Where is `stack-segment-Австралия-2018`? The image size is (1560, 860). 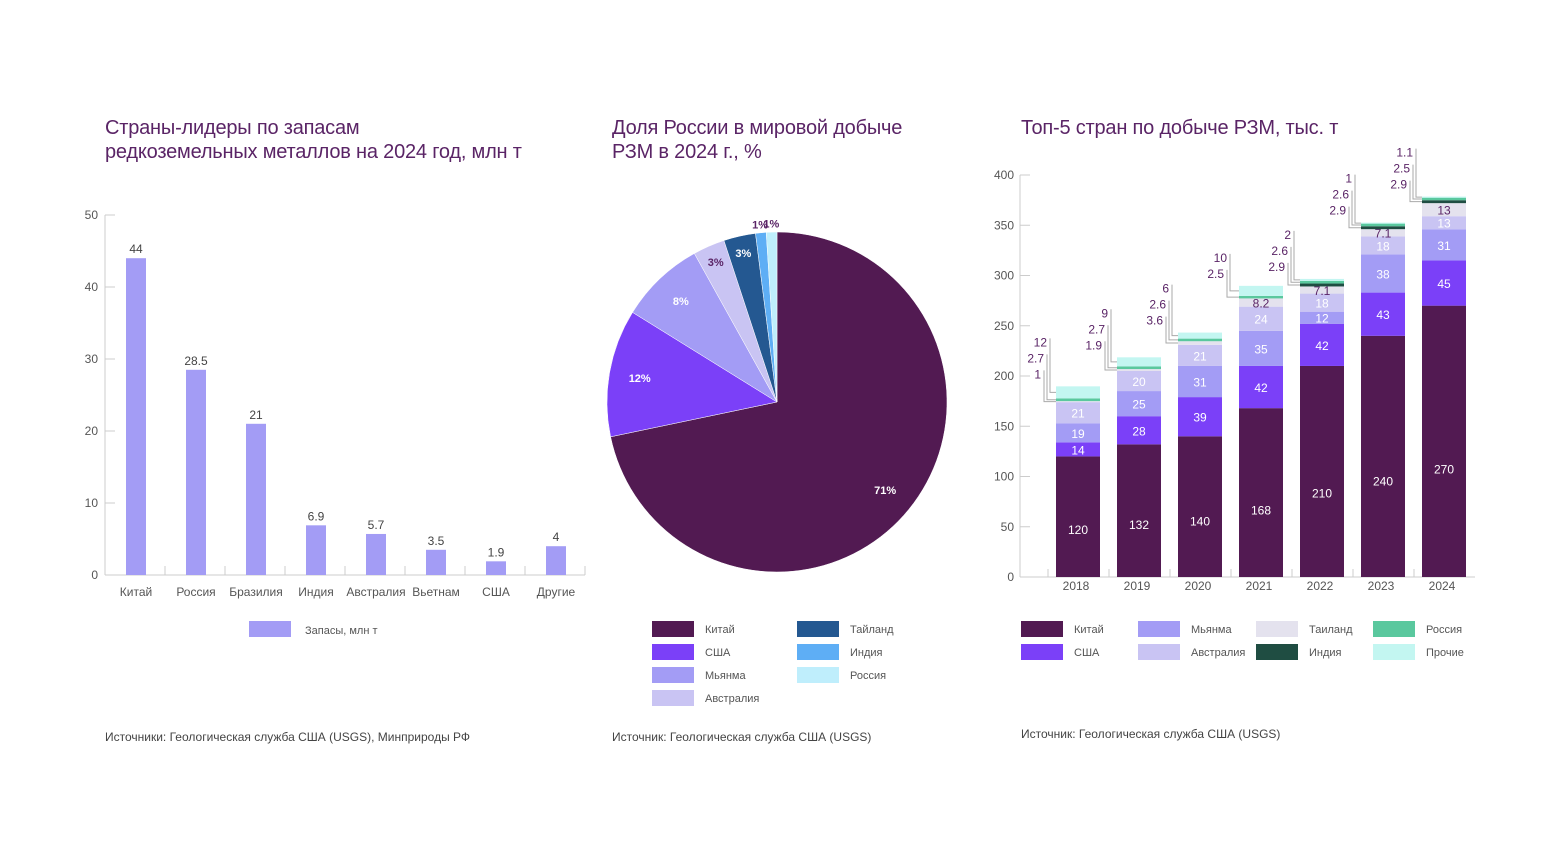
stack-segment-Австралия-2018 is located at coordinates (1078, 413).